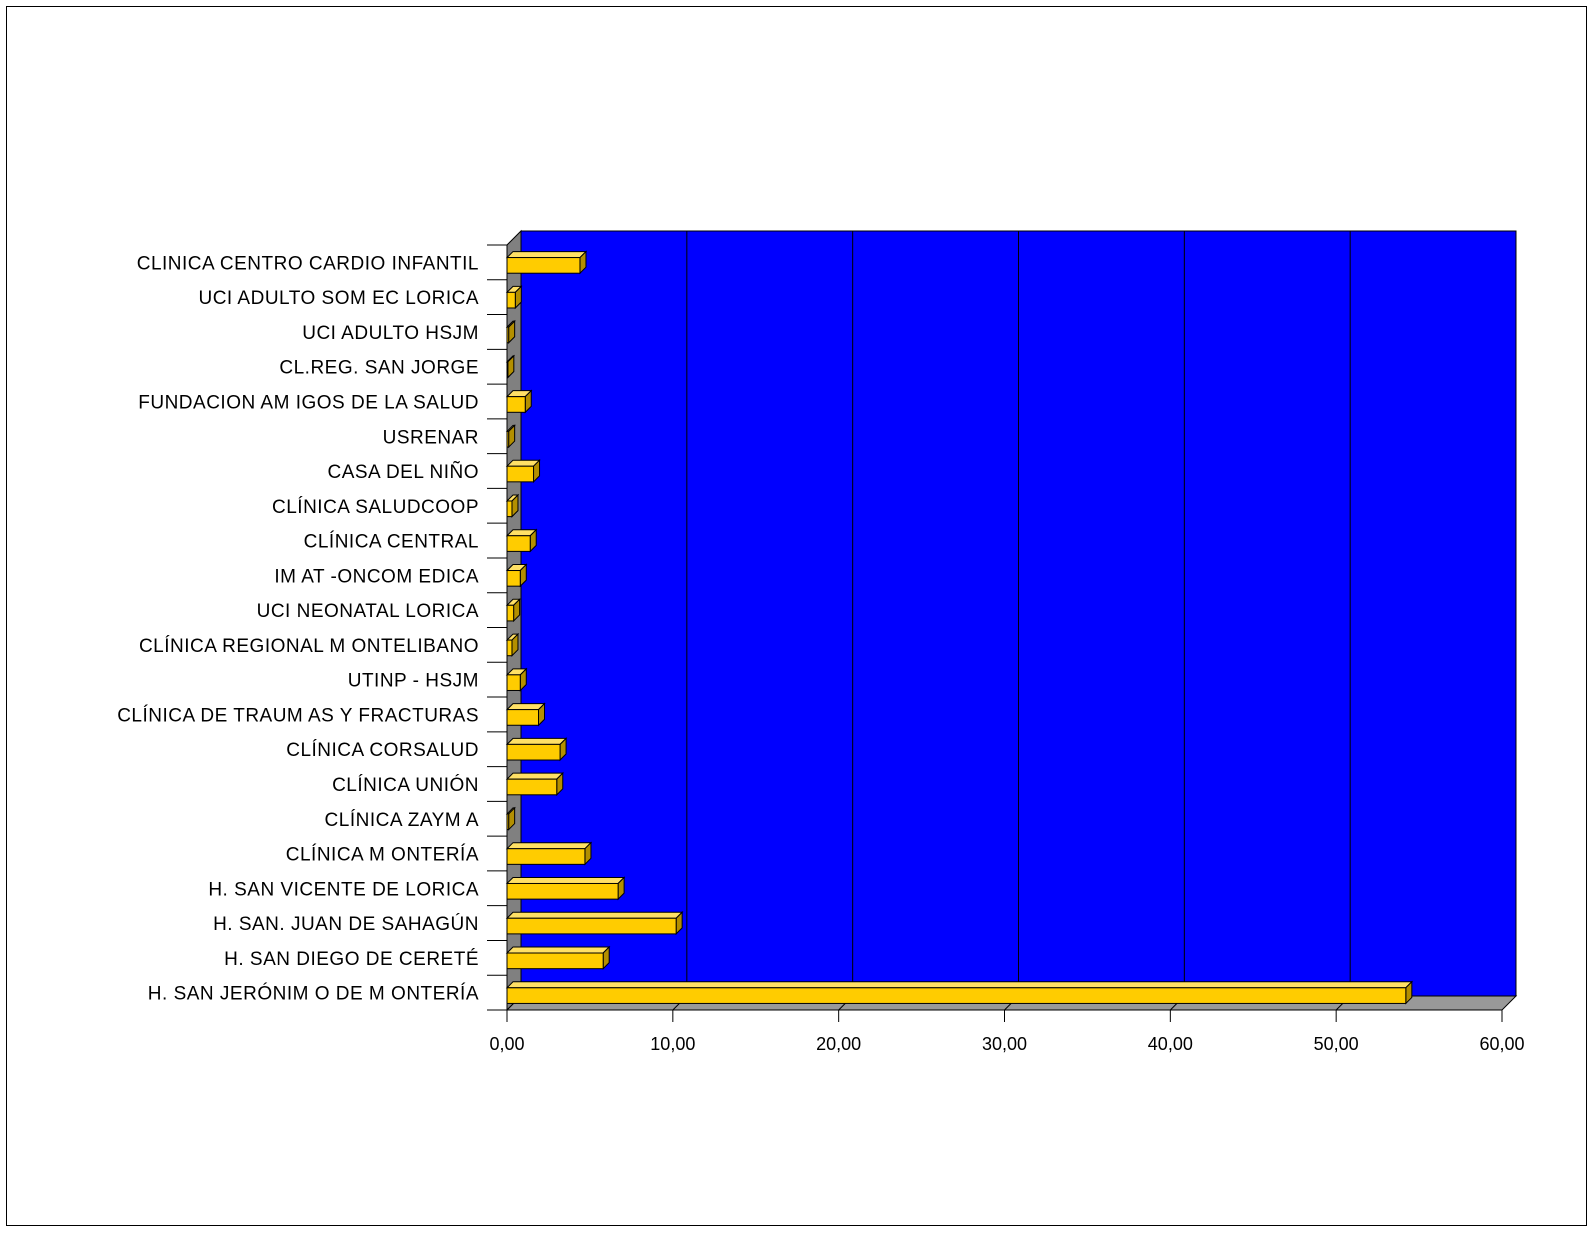 The width and height of the screenshot is (1594, 1233). I want to click on category-label: CLÍNICA CORSALUD, so click(382, 750).